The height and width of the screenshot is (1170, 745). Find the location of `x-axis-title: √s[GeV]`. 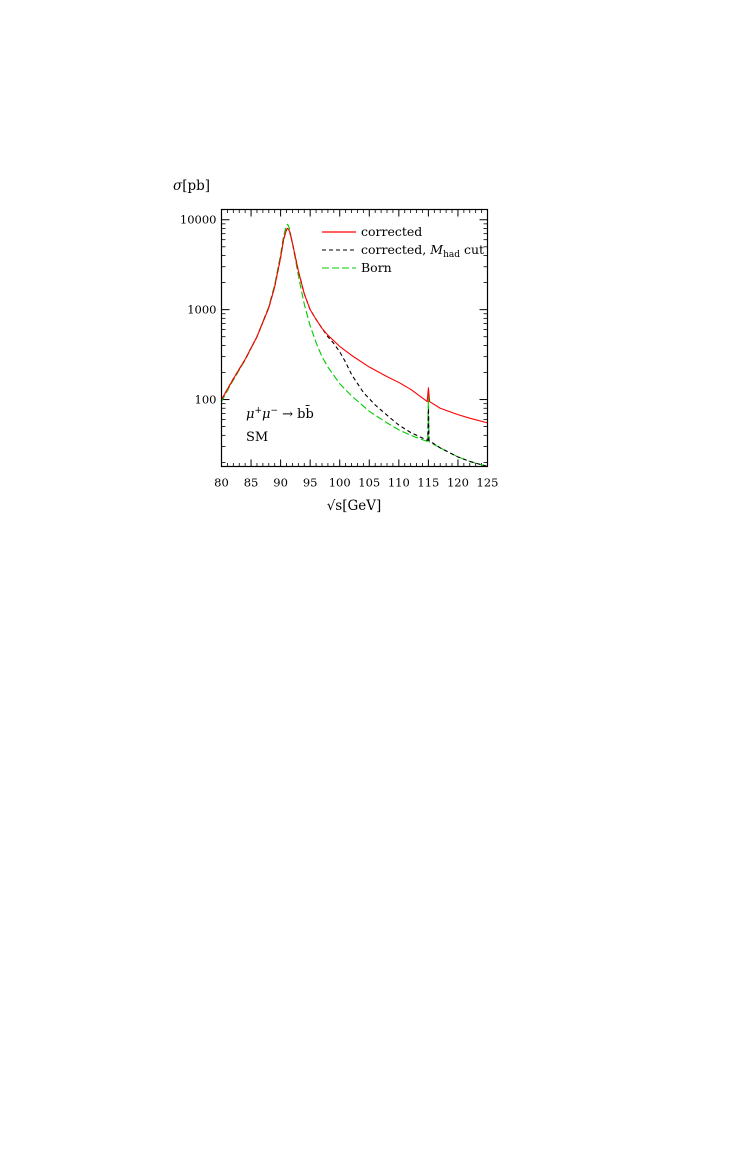

x-axis-title: √s[GeV] is located at coordinates (354, 506).